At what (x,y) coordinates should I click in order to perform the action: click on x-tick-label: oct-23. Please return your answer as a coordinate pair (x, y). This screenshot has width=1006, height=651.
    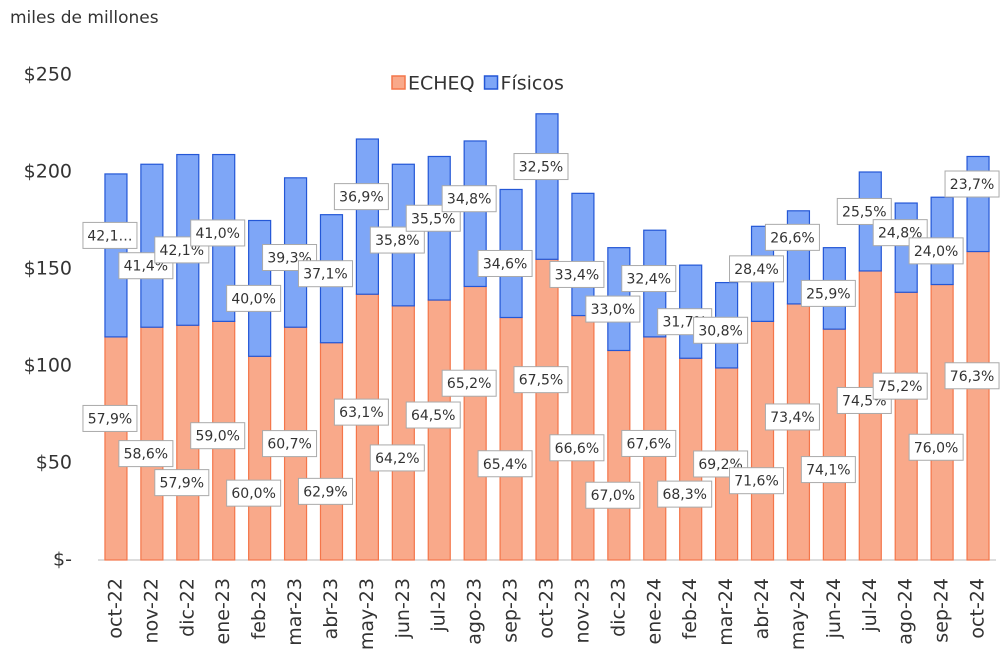
    Looking at the image, I should click on (547, 608).